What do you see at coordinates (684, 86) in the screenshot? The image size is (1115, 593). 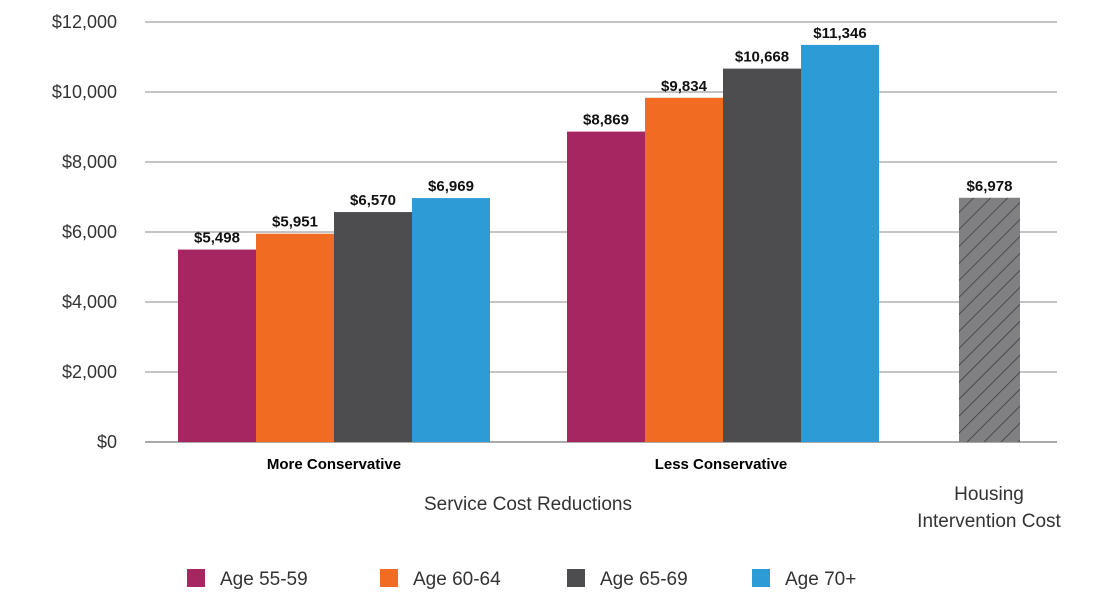 I see `data-label: $9,834` at bounding box center [684, 86].